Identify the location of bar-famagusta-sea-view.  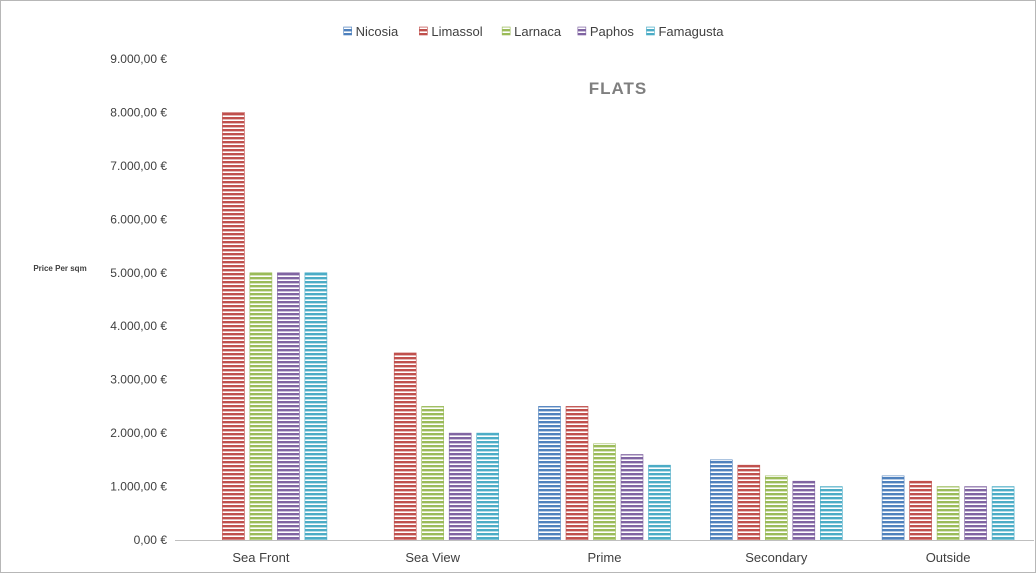
(488, 486).